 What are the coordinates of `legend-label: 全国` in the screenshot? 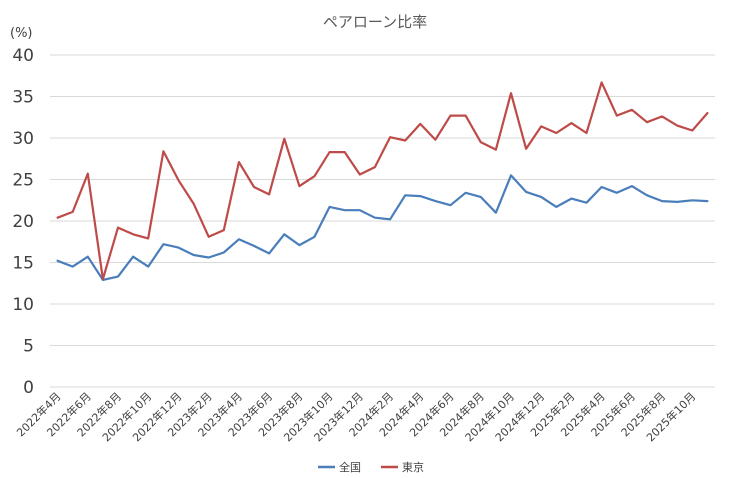 It's located at (350, 467).